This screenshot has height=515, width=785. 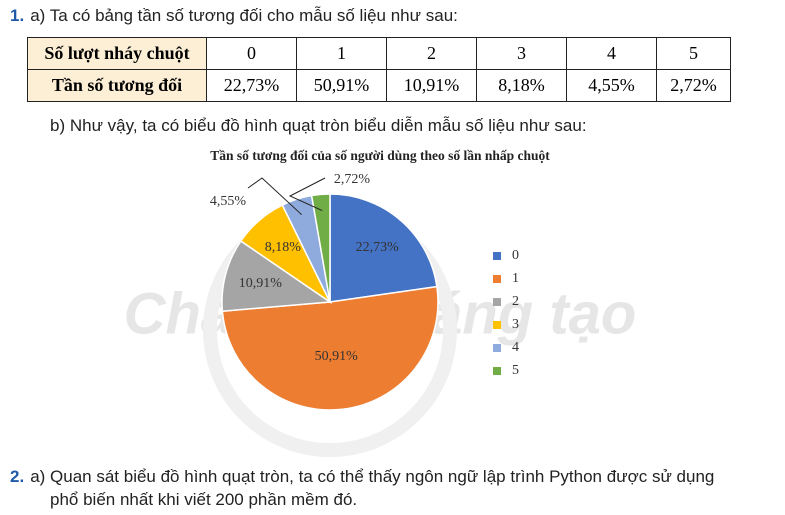 I want to click on data-label: 50,91%, so click(x=337, y=356).